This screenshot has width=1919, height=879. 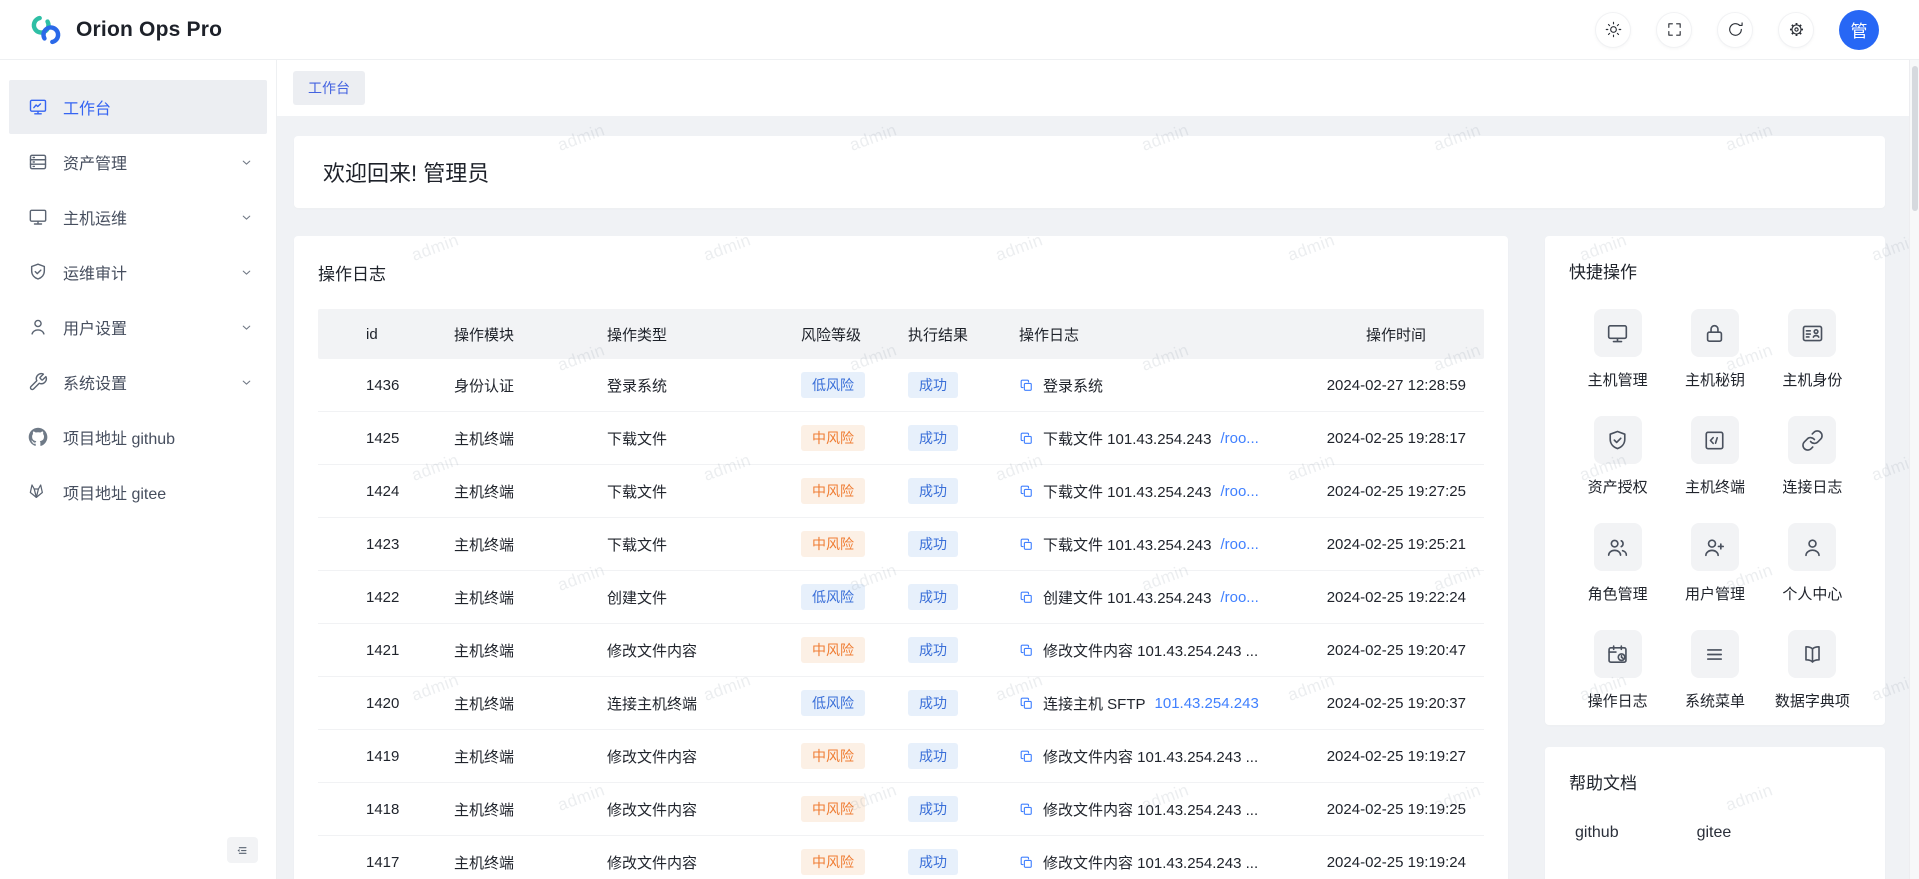 What do you see at coordinates (1143, 385) in the screenshot?
I see `cell-log: 登录系统` at bounding box center [1143, 385].